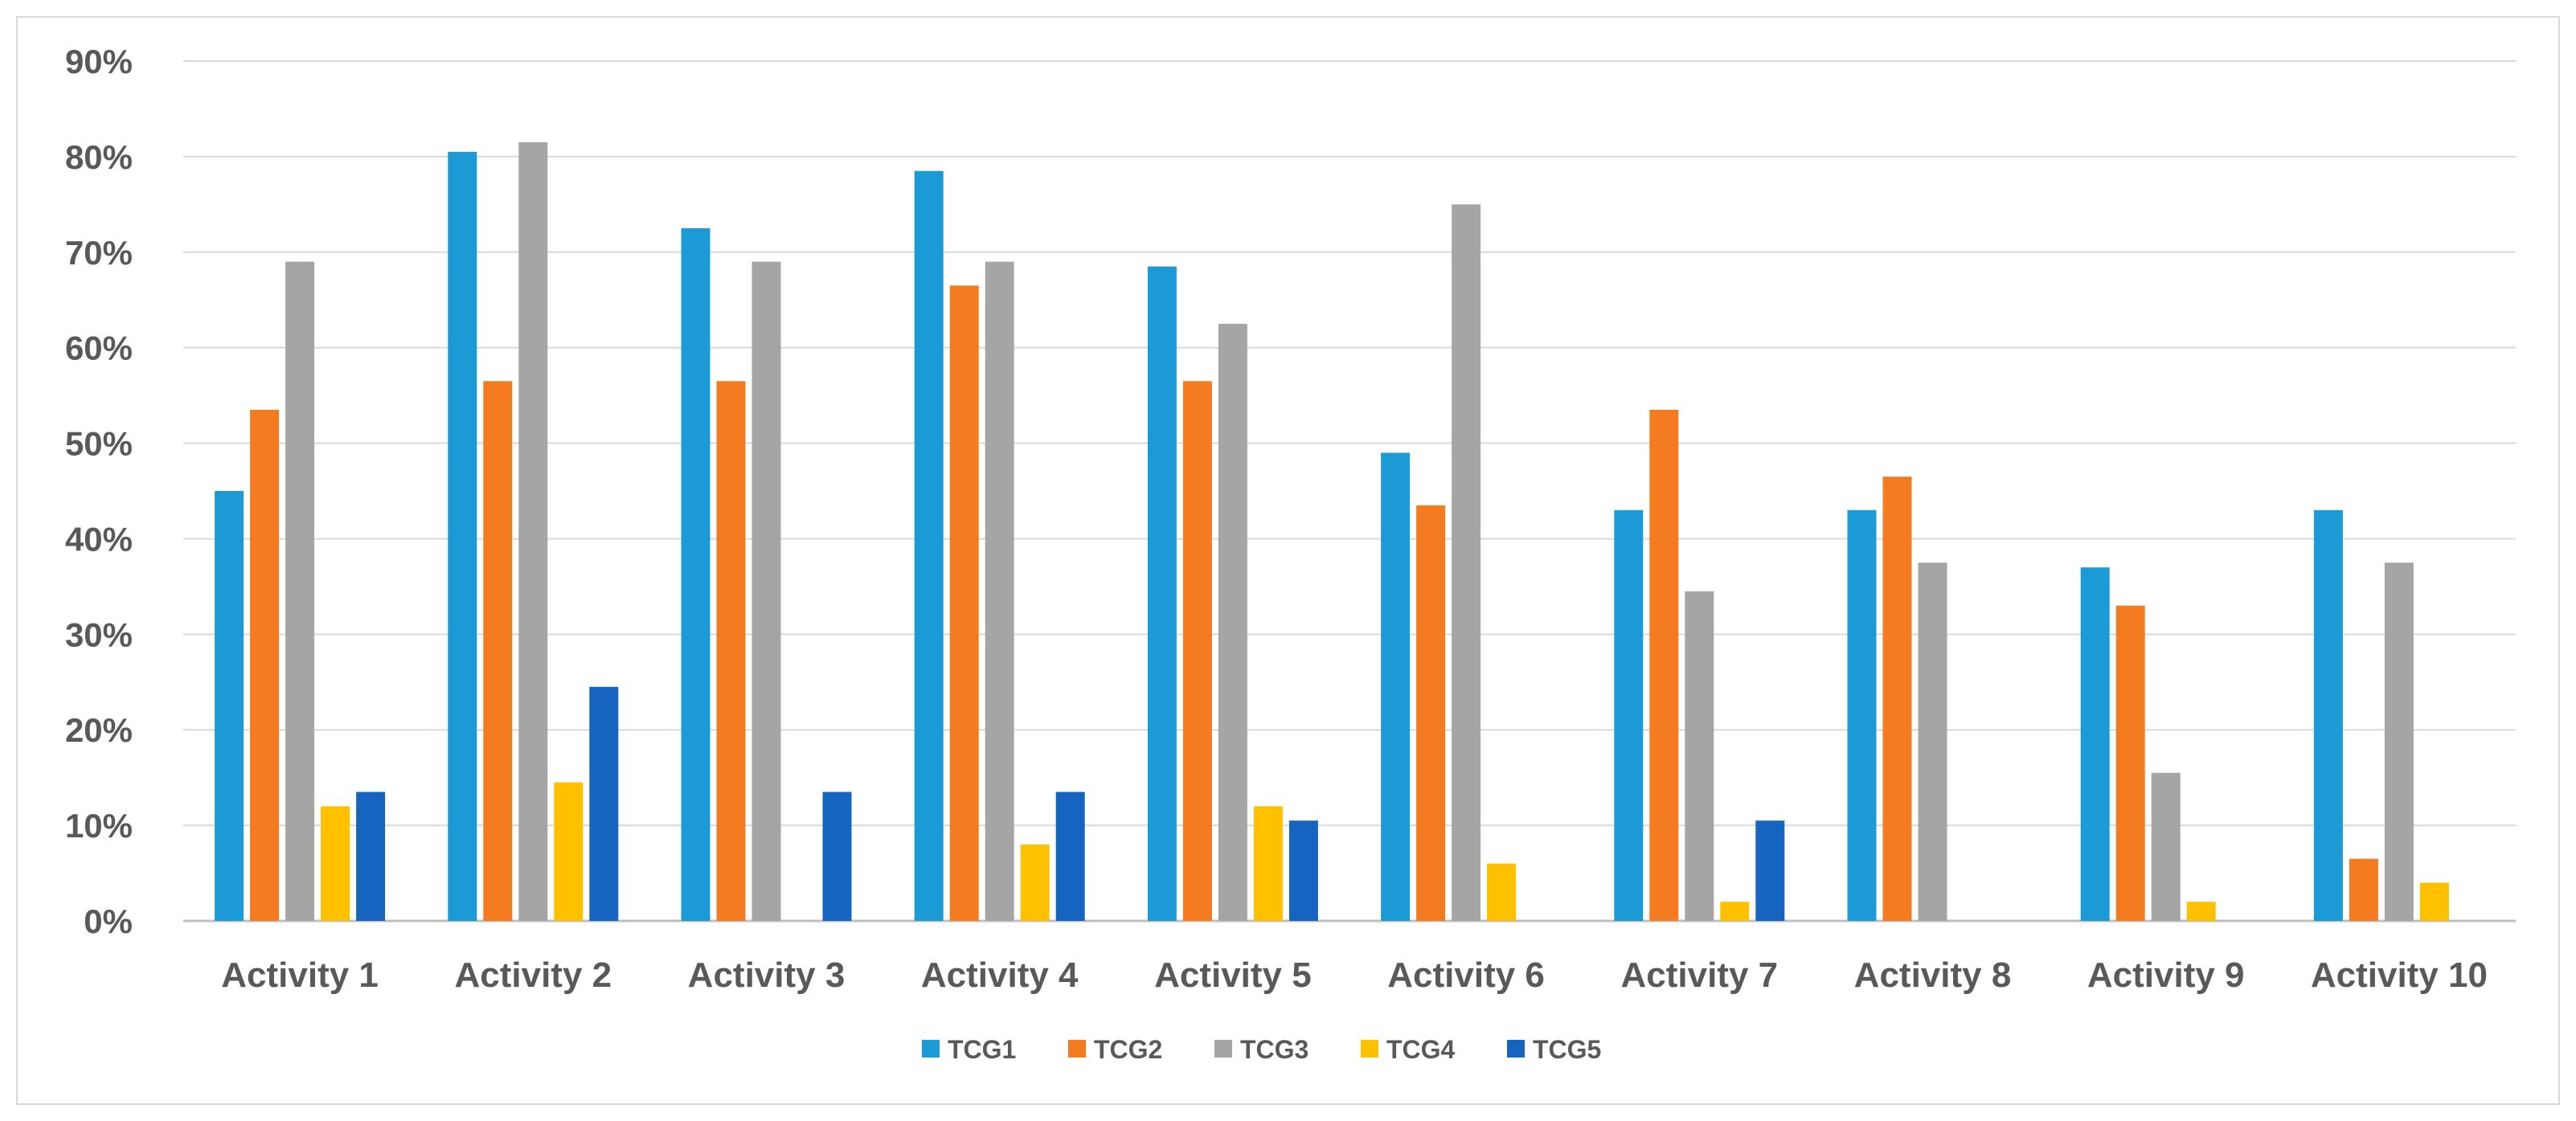 The width and height of the screenshot is (2576, 1121). What do you see at coordinates (99, 634) in the screenshot?
I see `y-tick-label: 30%` at bounding box center [99, 634].